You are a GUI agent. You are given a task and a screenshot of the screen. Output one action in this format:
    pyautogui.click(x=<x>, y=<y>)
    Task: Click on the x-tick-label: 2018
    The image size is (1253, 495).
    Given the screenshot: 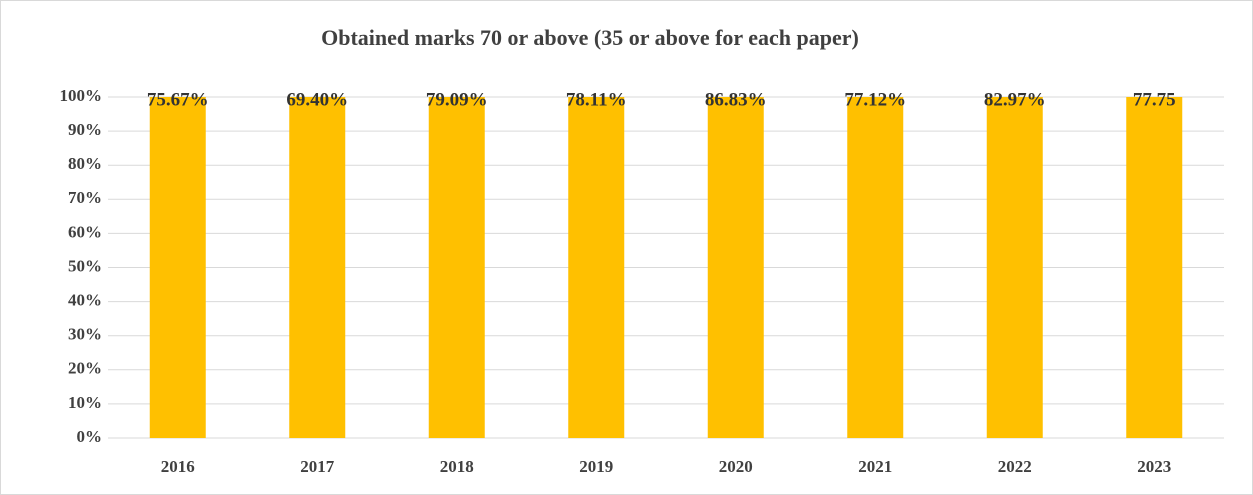 What is the action you would take?
    pyautogui.click(x=457, y=466)
    